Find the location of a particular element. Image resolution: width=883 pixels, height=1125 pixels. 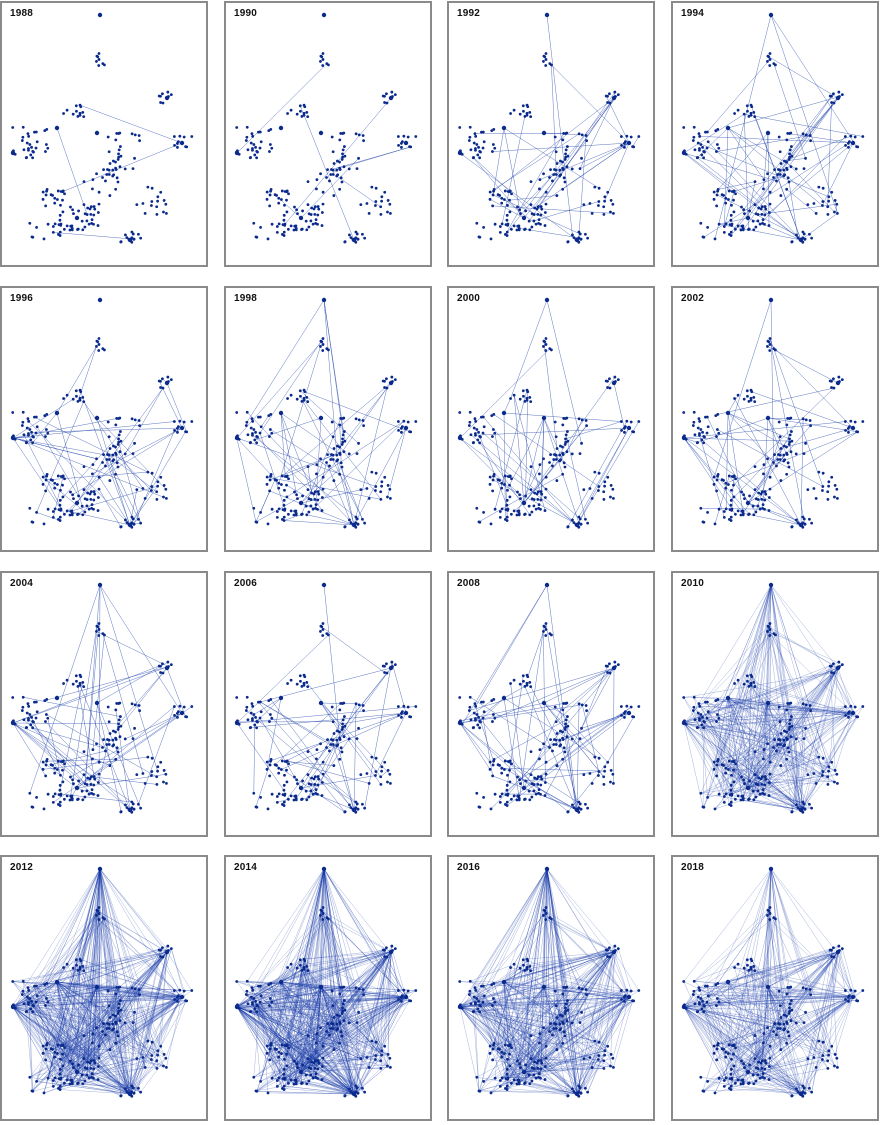

network-plot is located at coordinates (773, 128).